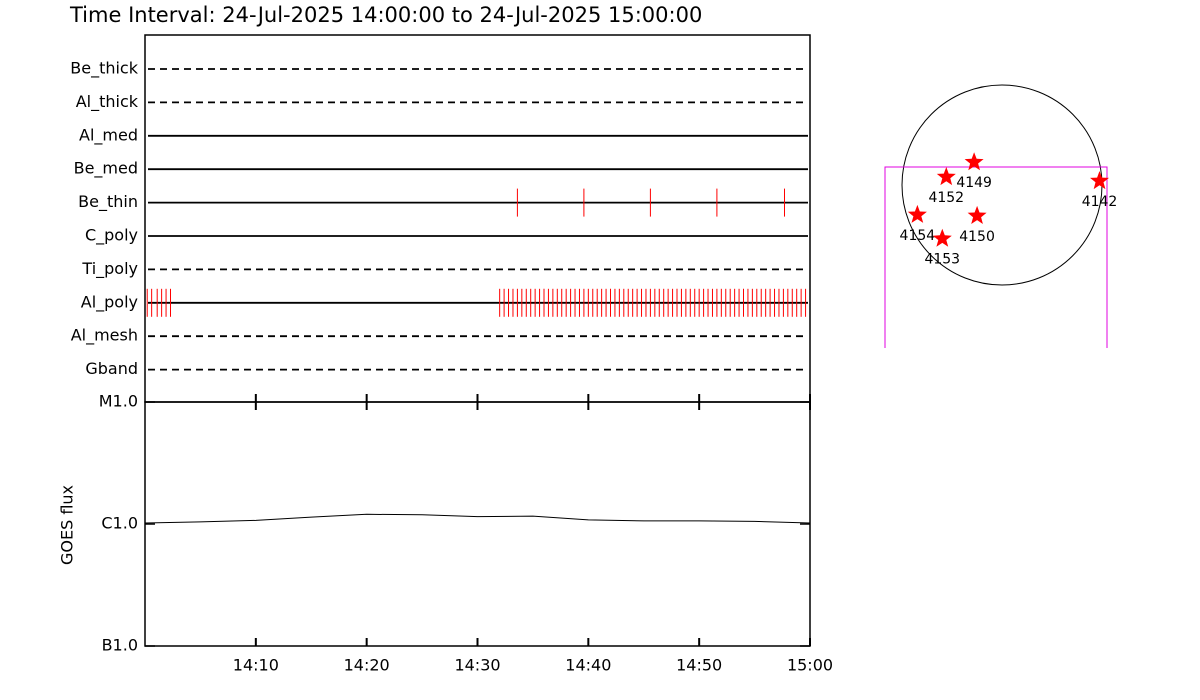 The image size is (1200, 700). What do you see at coordinates (974, 183) in the screenshot?
I see `region-label: 4149` at bounding box center [974, 183].